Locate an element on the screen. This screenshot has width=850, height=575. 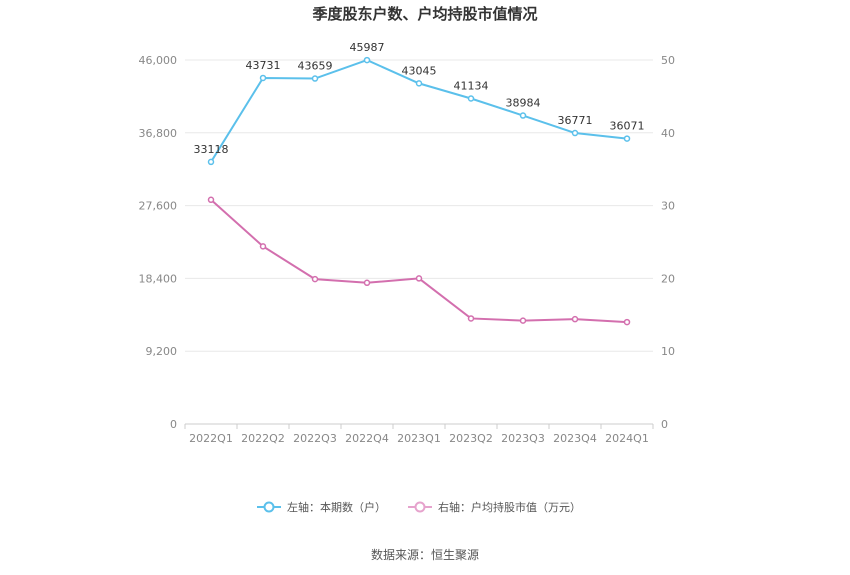
right-tick-label: 30 is located at coordinates (668, 206).